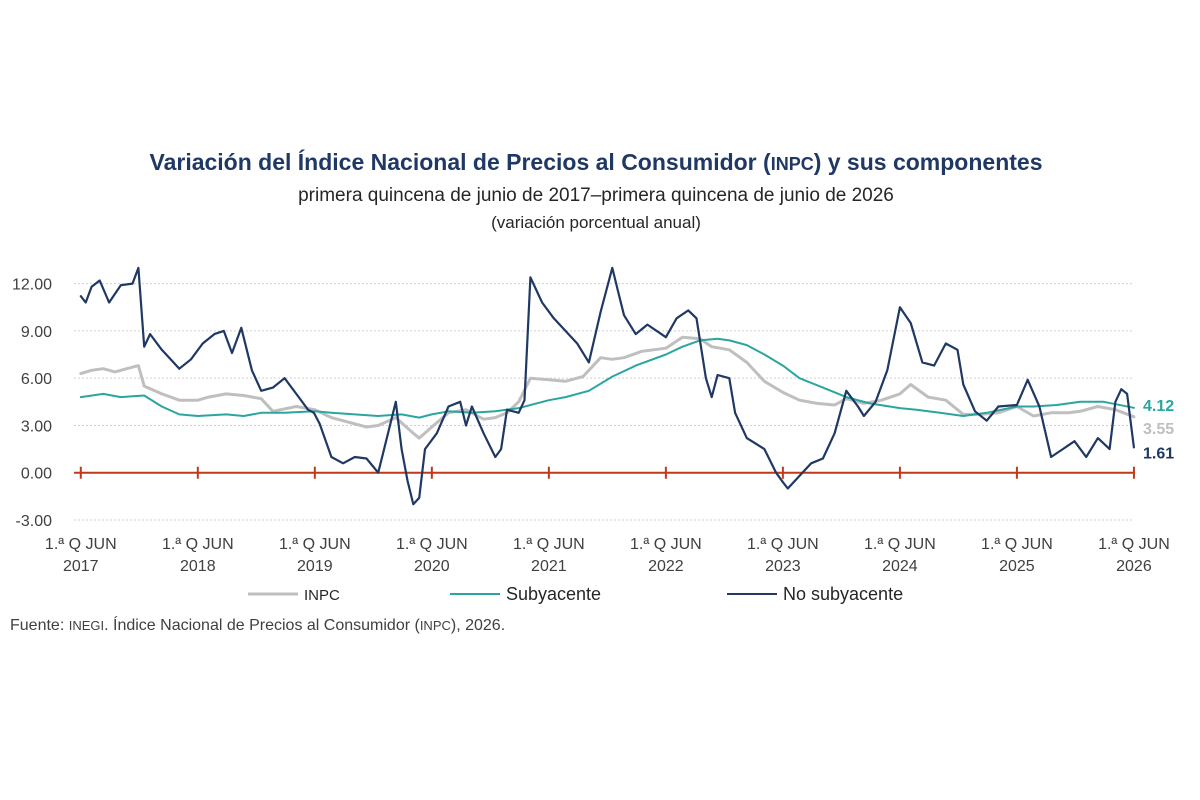  What do you see at coordinates (1158, 453) in the screenshot?
I see `end-label-no-subyacente: 1.61` at bounding box center [1158, 453].